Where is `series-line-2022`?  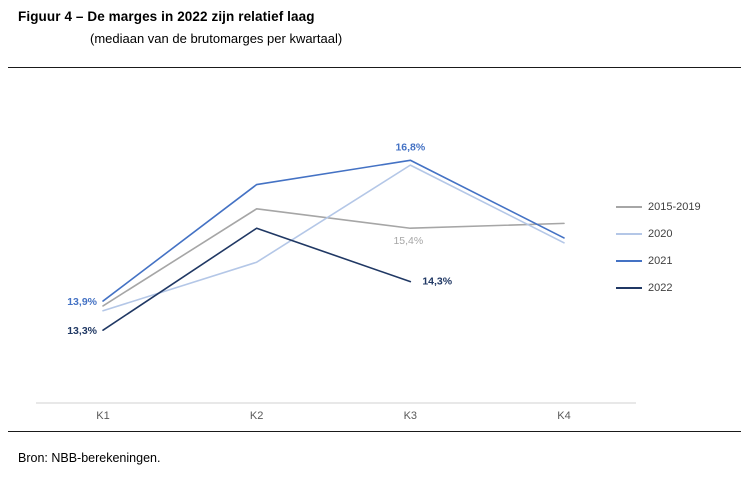
series-line-2022 is located at coordinates (257, 279).